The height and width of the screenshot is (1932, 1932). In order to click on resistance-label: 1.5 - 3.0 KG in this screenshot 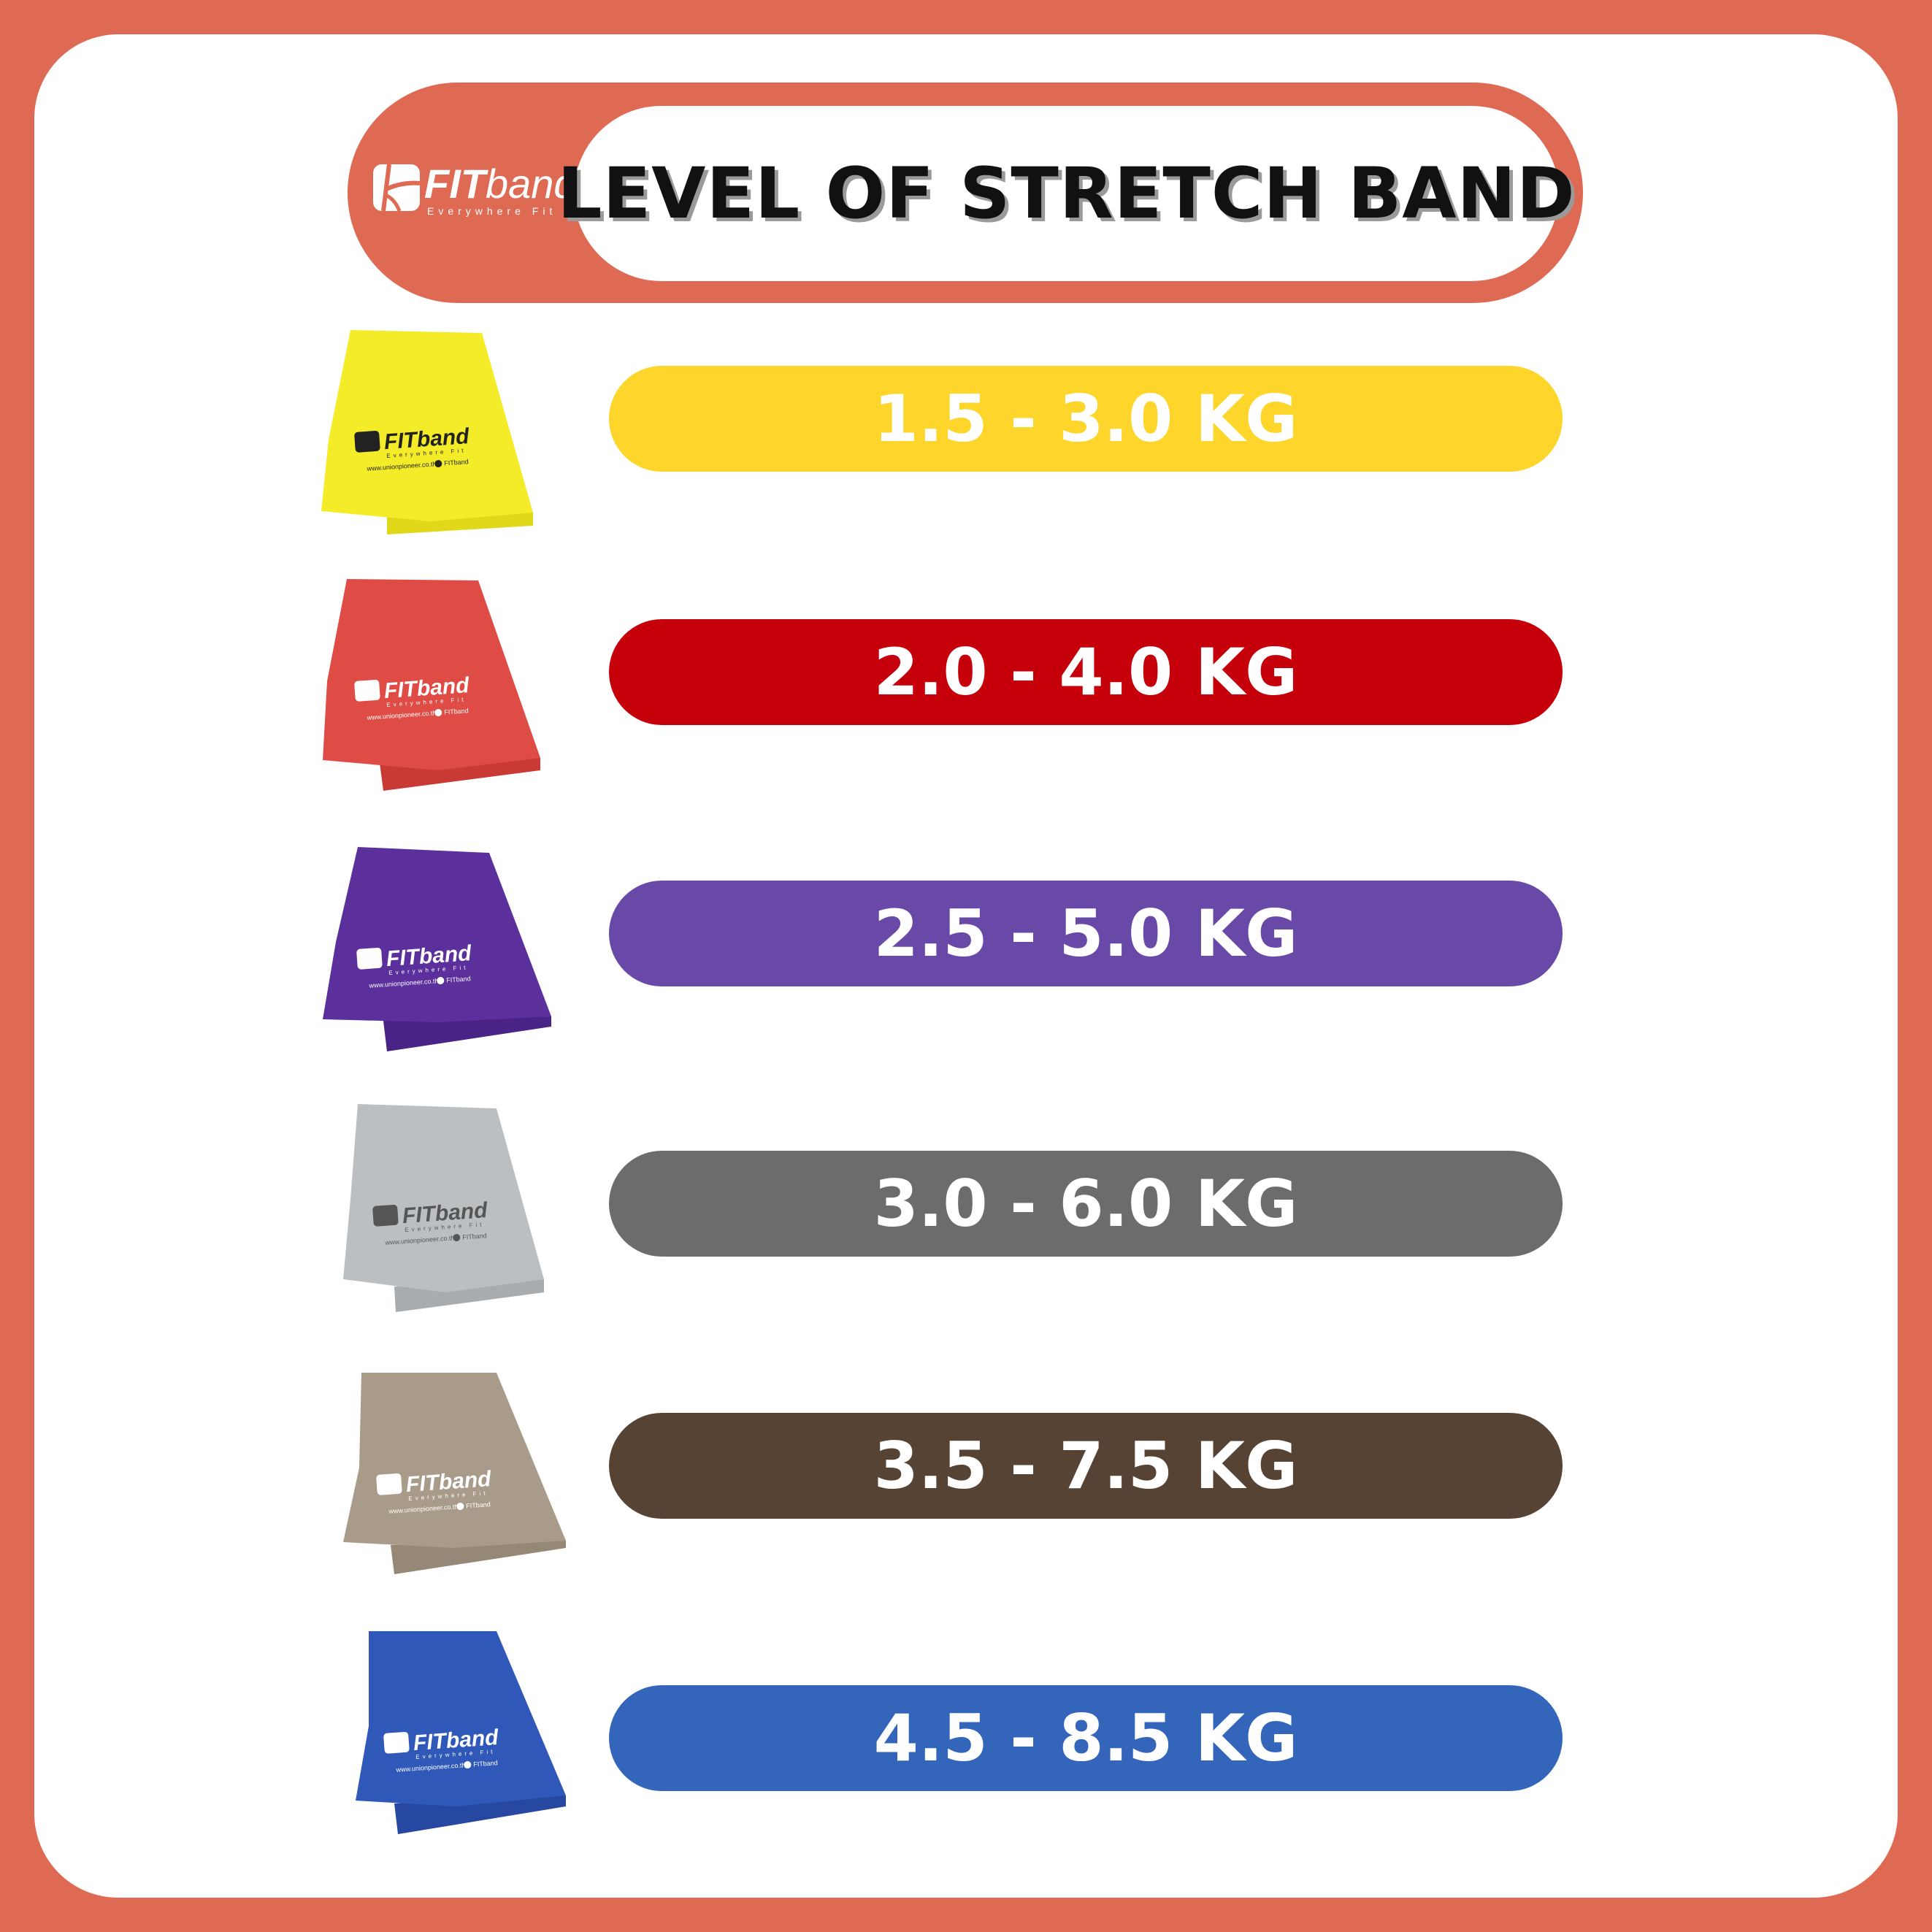, I will do `click(1085, 418)`.